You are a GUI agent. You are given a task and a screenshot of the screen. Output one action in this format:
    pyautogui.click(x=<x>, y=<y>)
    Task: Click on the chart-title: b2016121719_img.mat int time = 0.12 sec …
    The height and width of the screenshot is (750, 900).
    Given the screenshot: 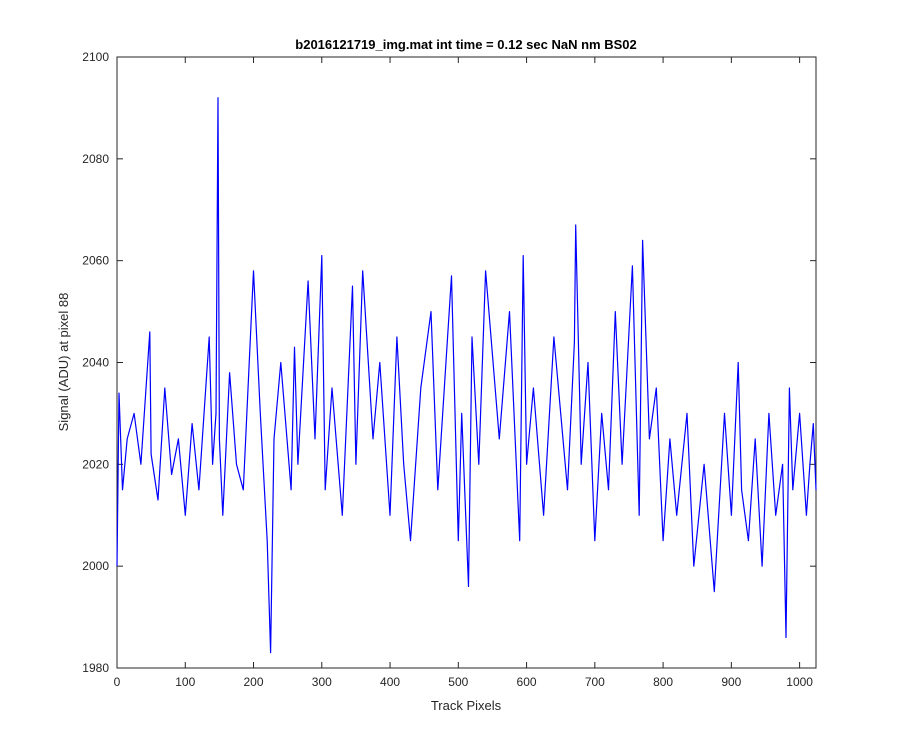 What is the action you would take?
    pyautogui.click(x=465, y=44)
    